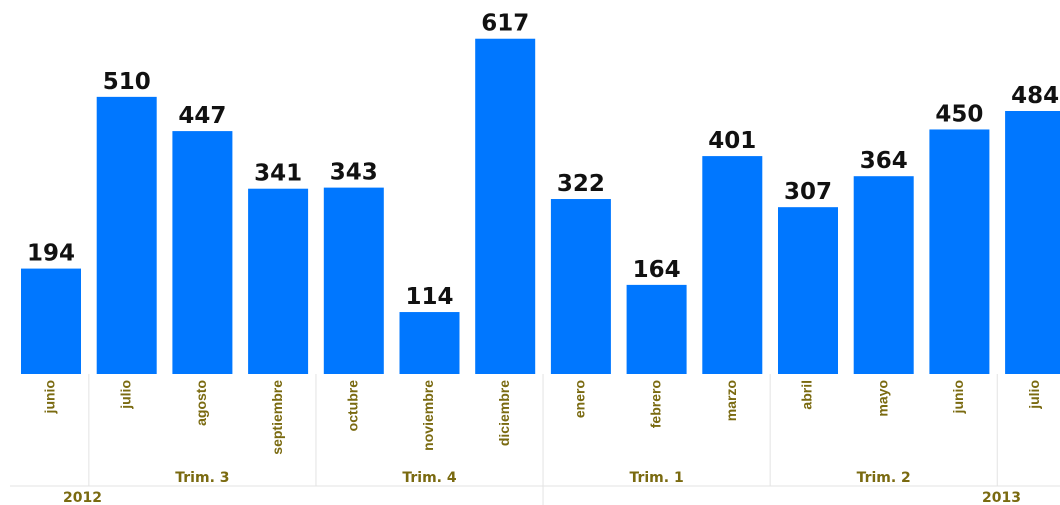  Describe the element at coordinates (657, 270) in the screenshot. I see `value-label: 164` at that location.